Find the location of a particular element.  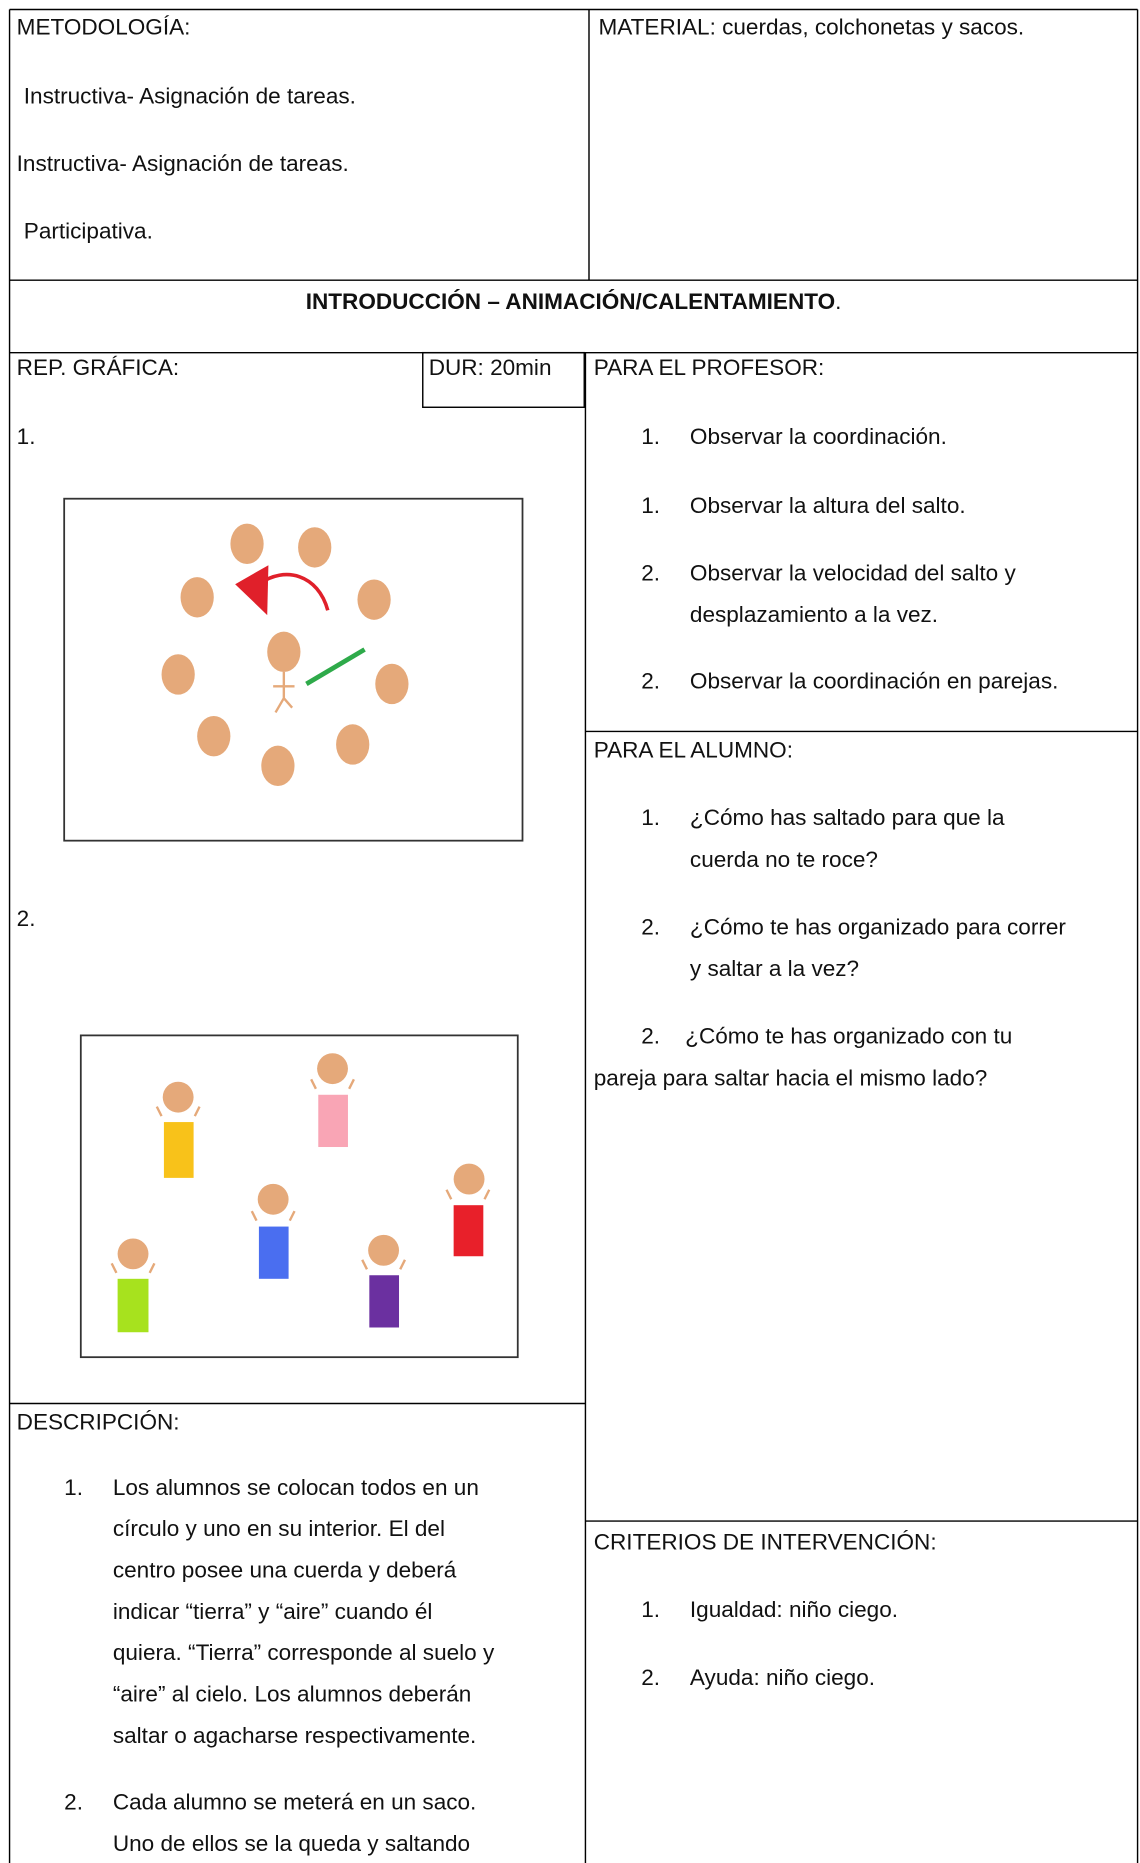

list-text: quiera. “Tierra” corresponde al suelo y is located at coordinates (304, 1652).